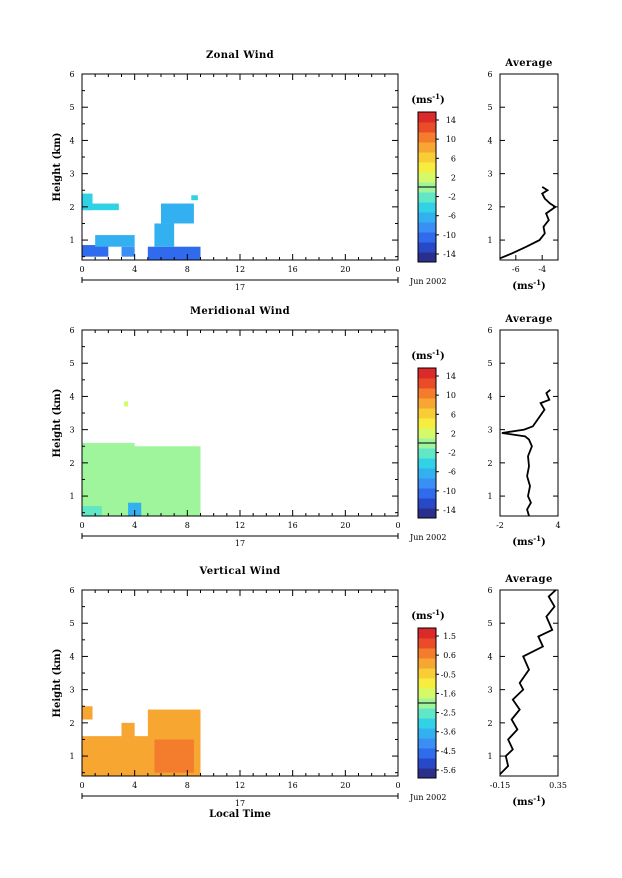 The height and width of the screenshot is (878, 622). I want to click on y-tick-label: 6, so click(71, 330).